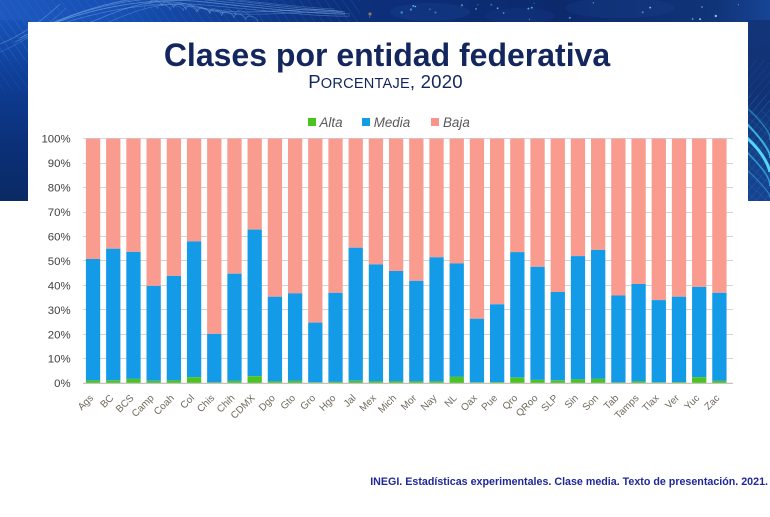 The image size is (770, 517). I want to click on svg-text: 10%, so click(59, 360).